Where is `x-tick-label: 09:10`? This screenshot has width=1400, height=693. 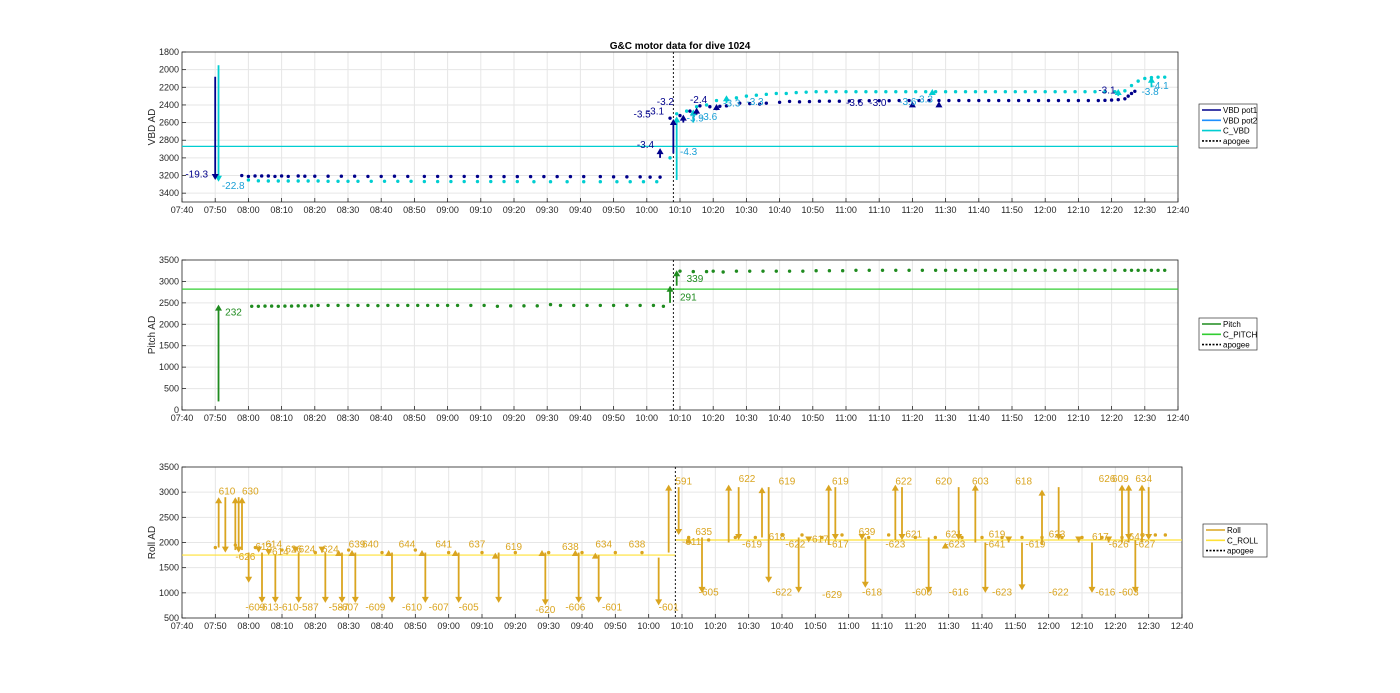 x-tick-label: 09:10 is located at coordinates (481, 210).